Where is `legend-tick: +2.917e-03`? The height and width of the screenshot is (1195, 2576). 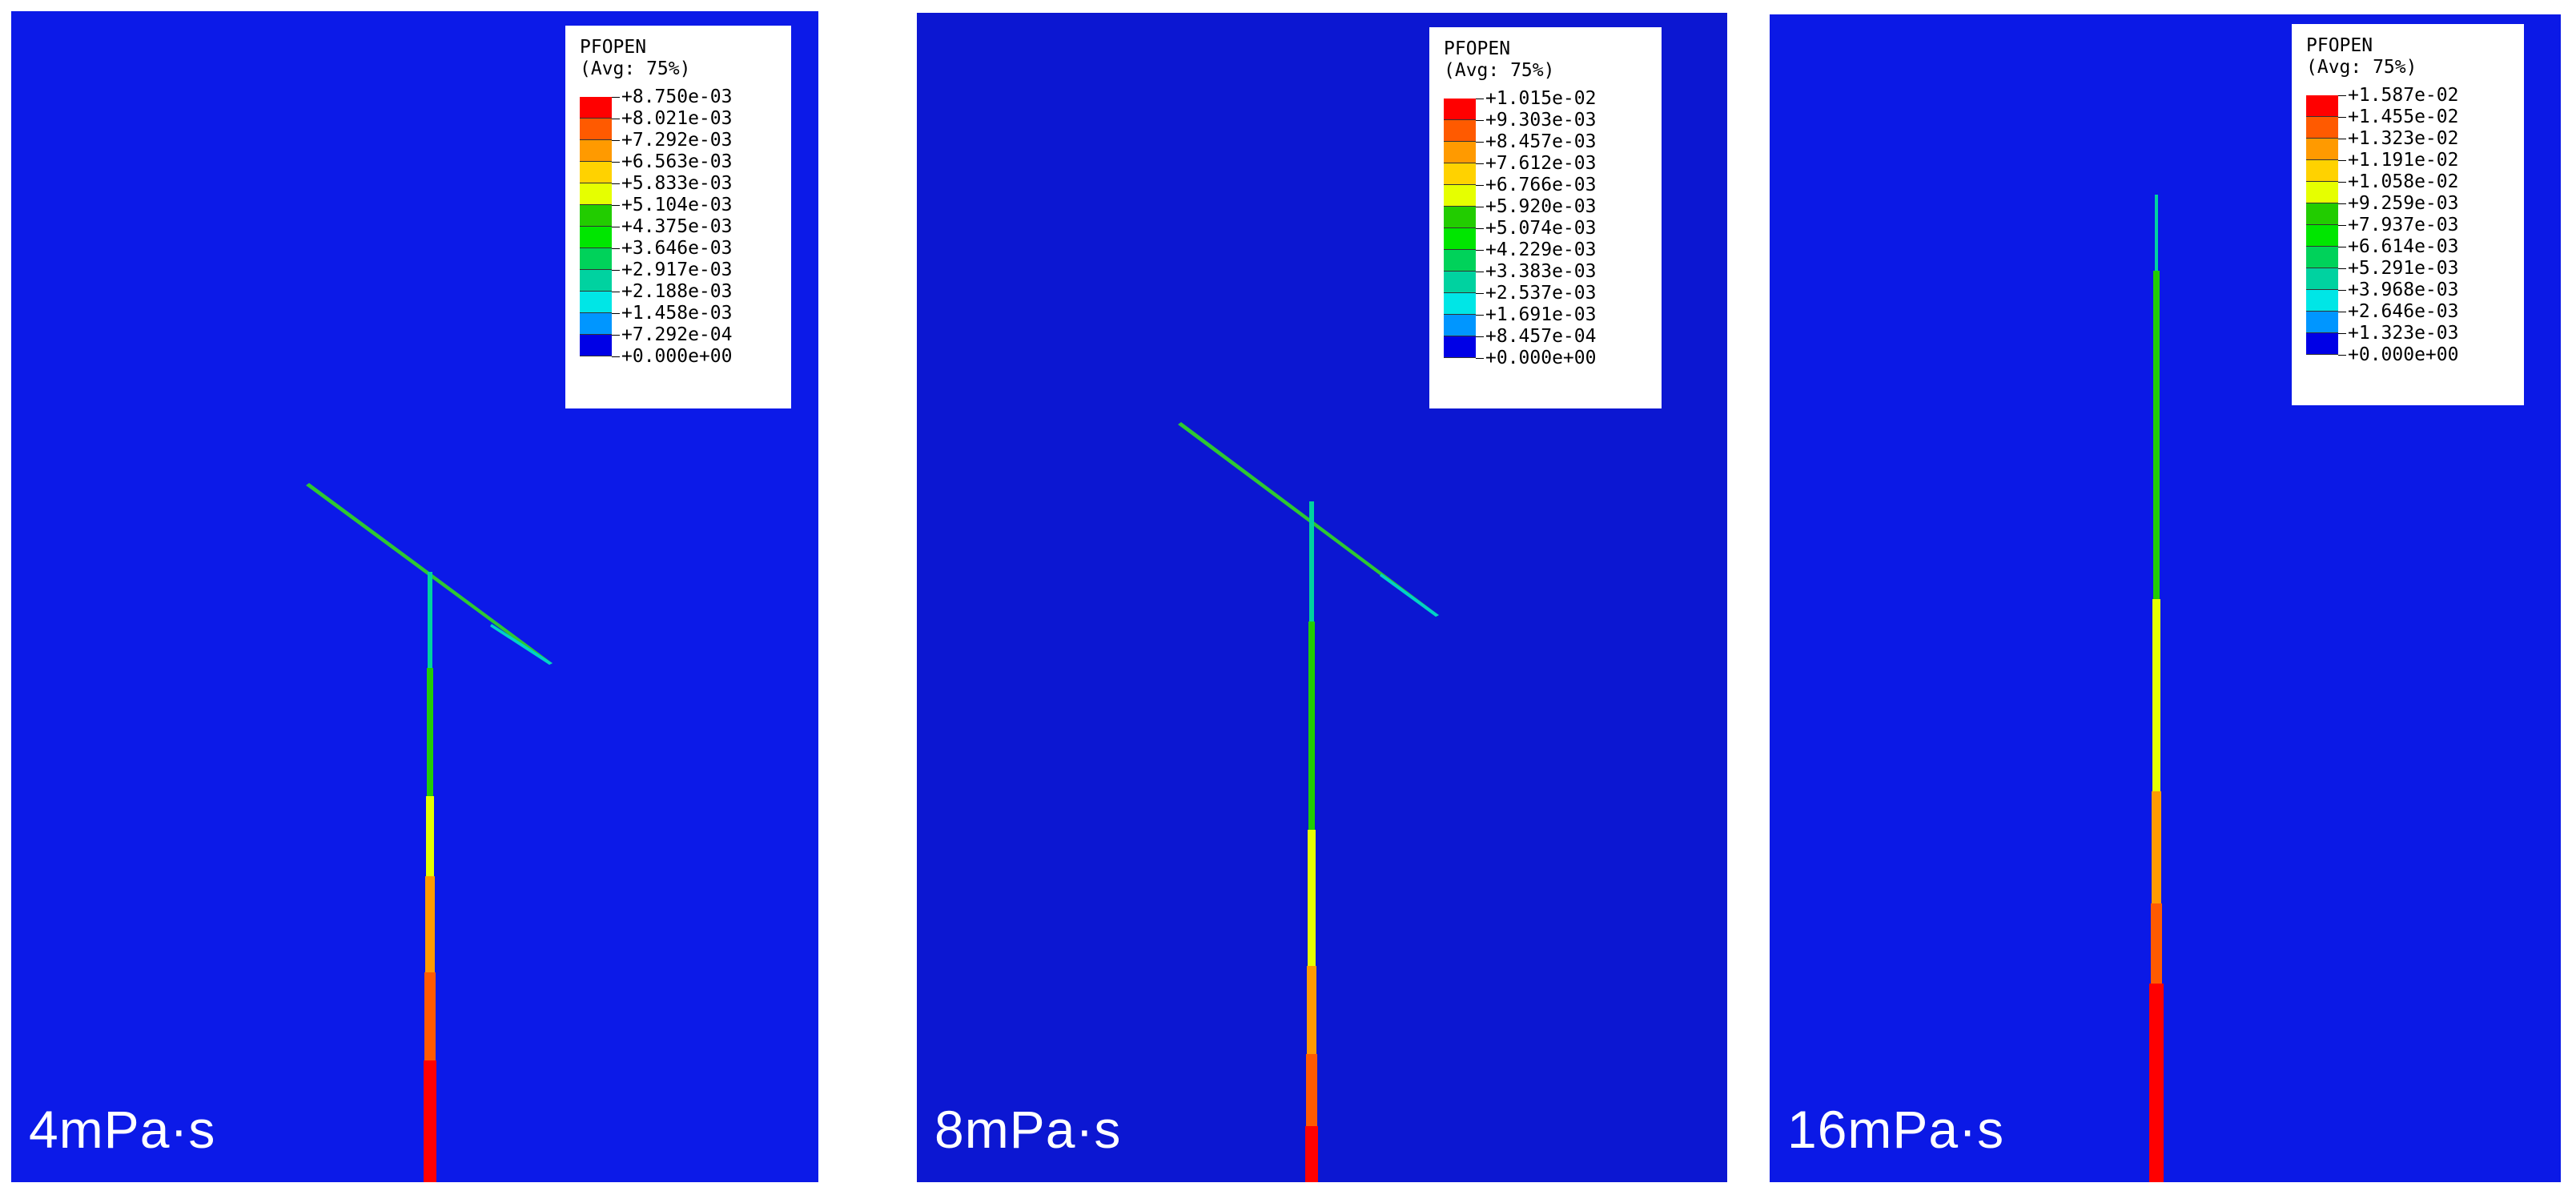 legend-tick: +2.917e-03 is located at coordinates (672, 271).